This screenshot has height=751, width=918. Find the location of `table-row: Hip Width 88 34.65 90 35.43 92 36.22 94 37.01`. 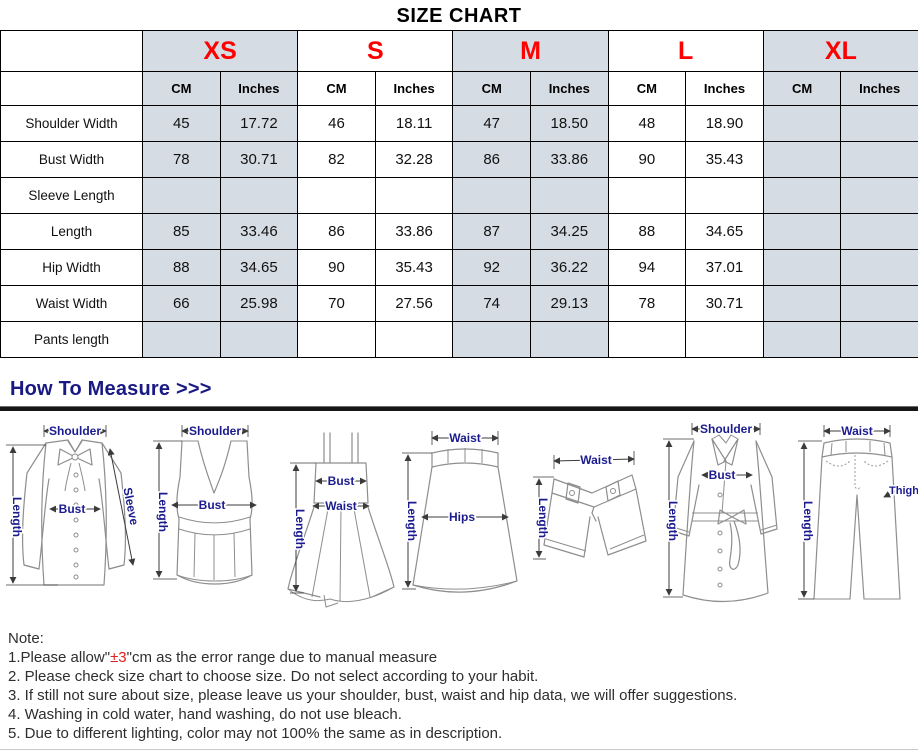

table-row: Hip Width 88 34.65 90 35.43 92 36.22 94 37.01 is located at coordinates (459, 267).